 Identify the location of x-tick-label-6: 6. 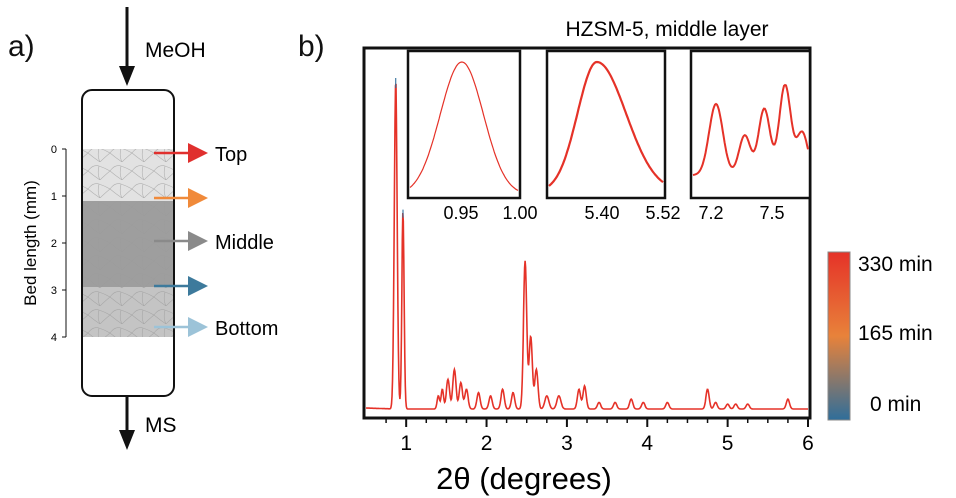
(808, 443).